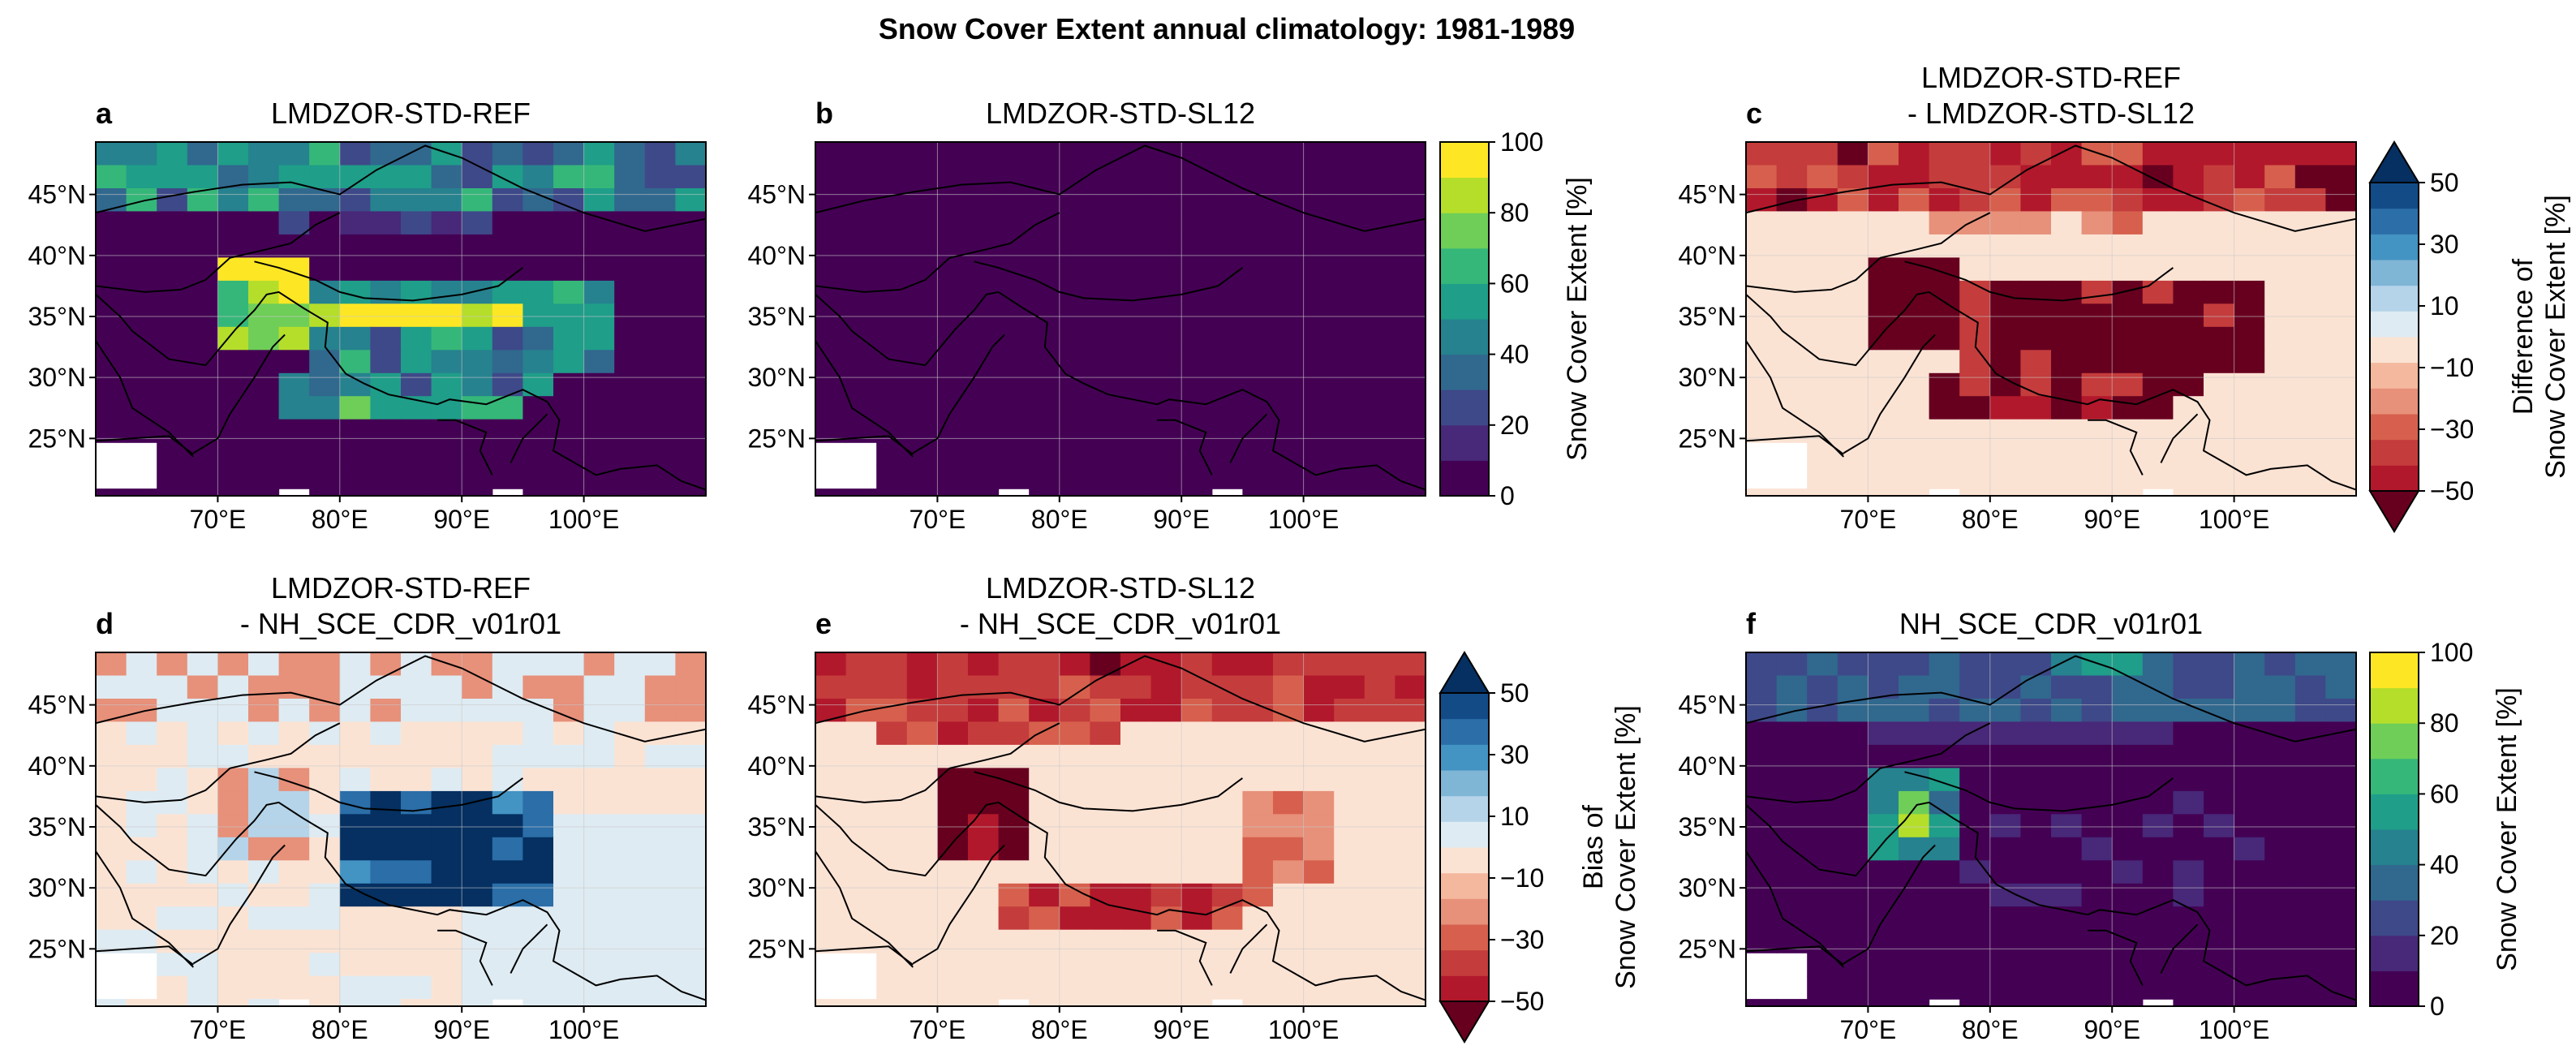  I want to click on panel-e-axes: 70°E 80°E 90°E 100°E45°N40°N35°N30°N25°N, so click(1087, 848).